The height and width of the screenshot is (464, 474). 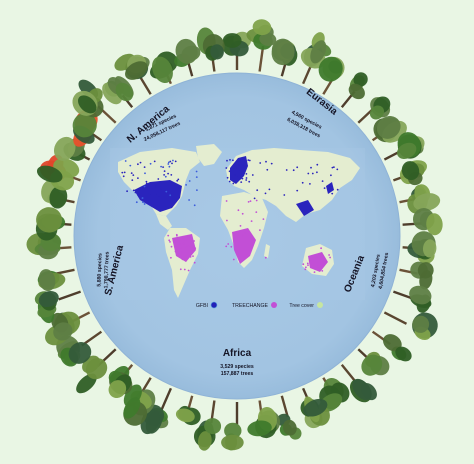 What do you see at coordinates (214, 305) in the screenshot?
I see `legend-swatch-gfbi` at bounding box center [214, 305].